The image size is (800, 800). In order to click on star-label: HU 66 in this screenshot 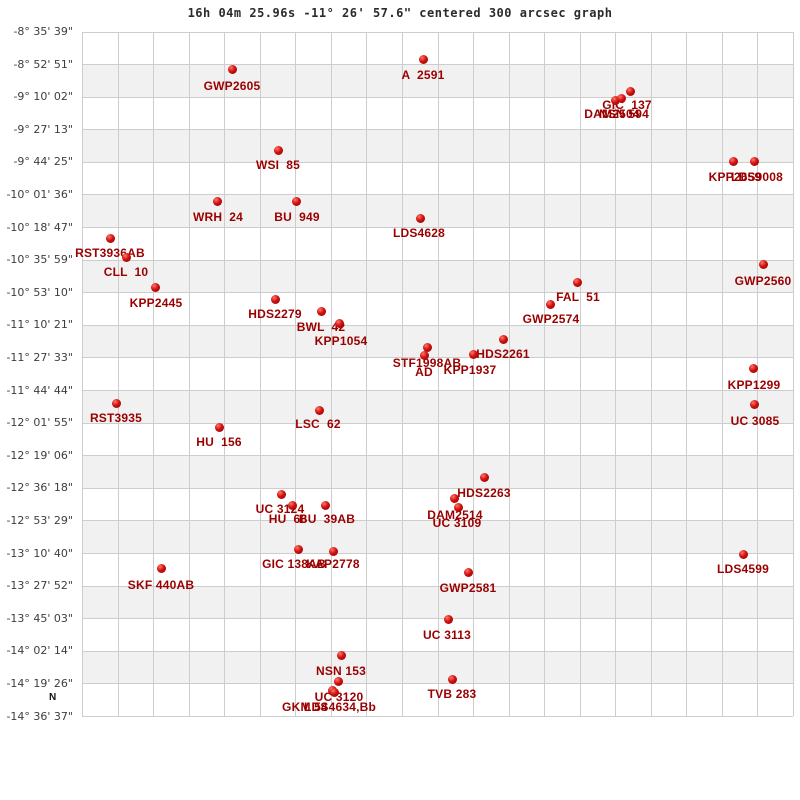, I will do `click(288, 519)`.